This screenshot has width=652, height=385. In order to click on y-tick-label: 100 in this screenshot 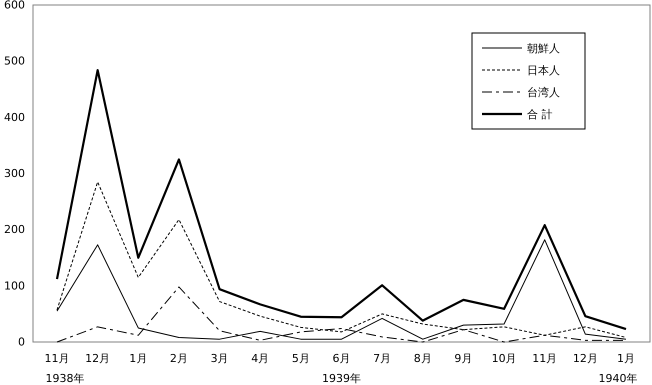, I will do `click(14, 285)`.